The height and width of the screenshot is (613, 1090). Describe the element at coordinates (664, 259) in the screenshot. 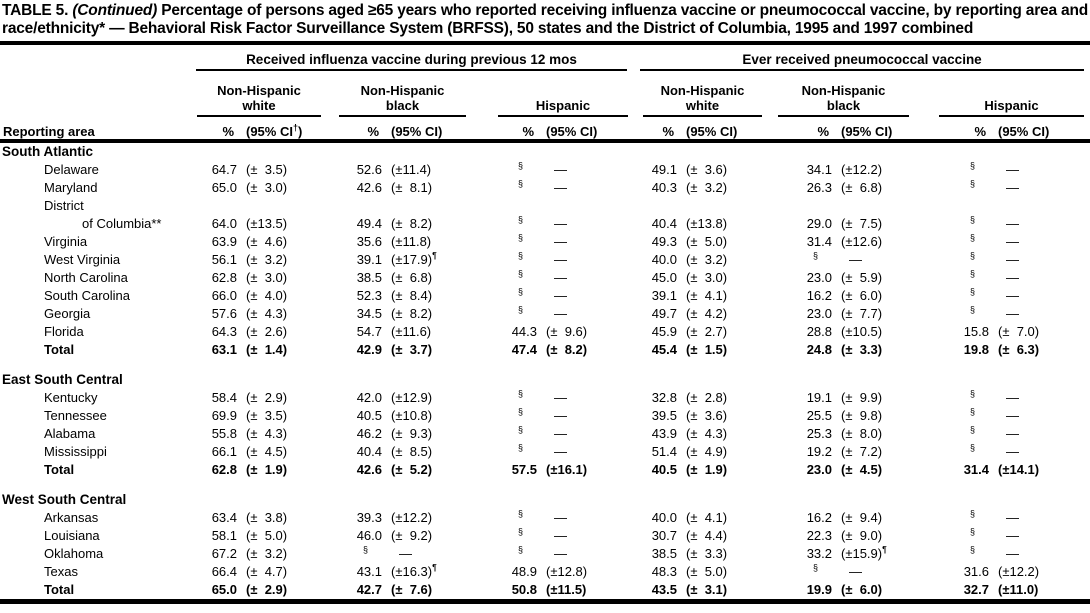

I see `pct-cell: 40.0` at that location.